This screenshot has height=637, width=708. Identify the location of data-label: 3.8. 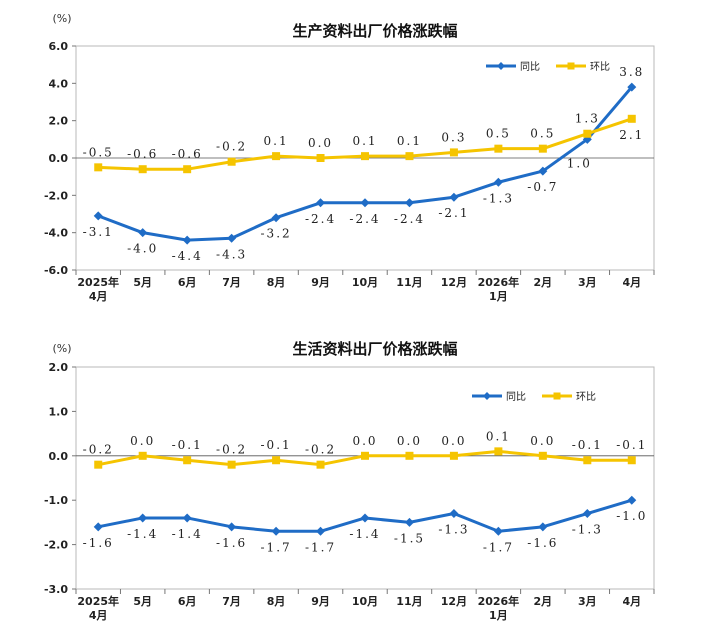
(631, 72).